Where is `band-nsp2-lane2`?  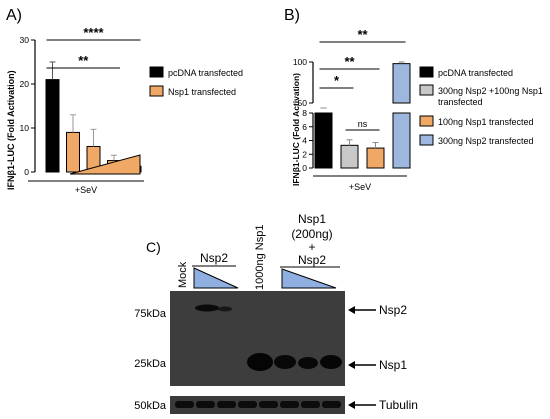
band-nsp2-lane2 is located at coordinates (207, 308).